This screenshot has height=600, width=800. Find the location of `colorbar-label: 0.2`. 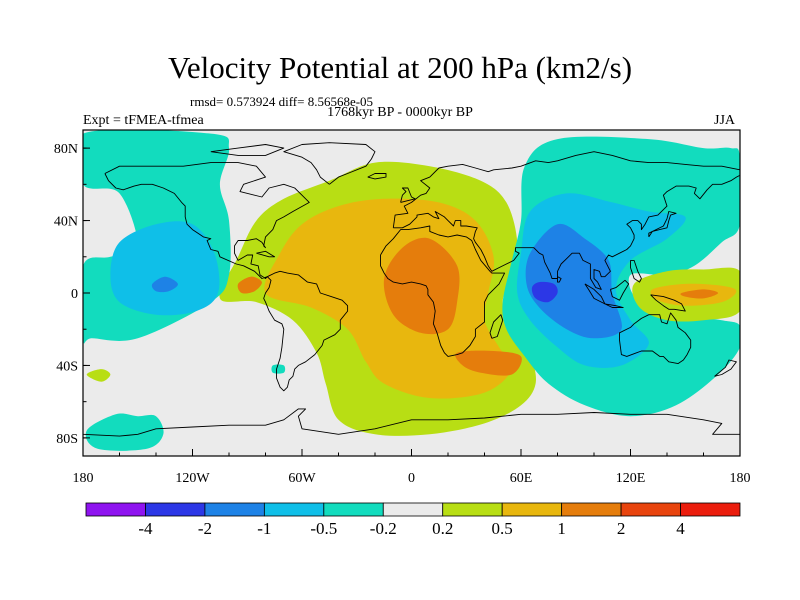

colorbar-label: 0.2 is located at coordinates (442, 528).